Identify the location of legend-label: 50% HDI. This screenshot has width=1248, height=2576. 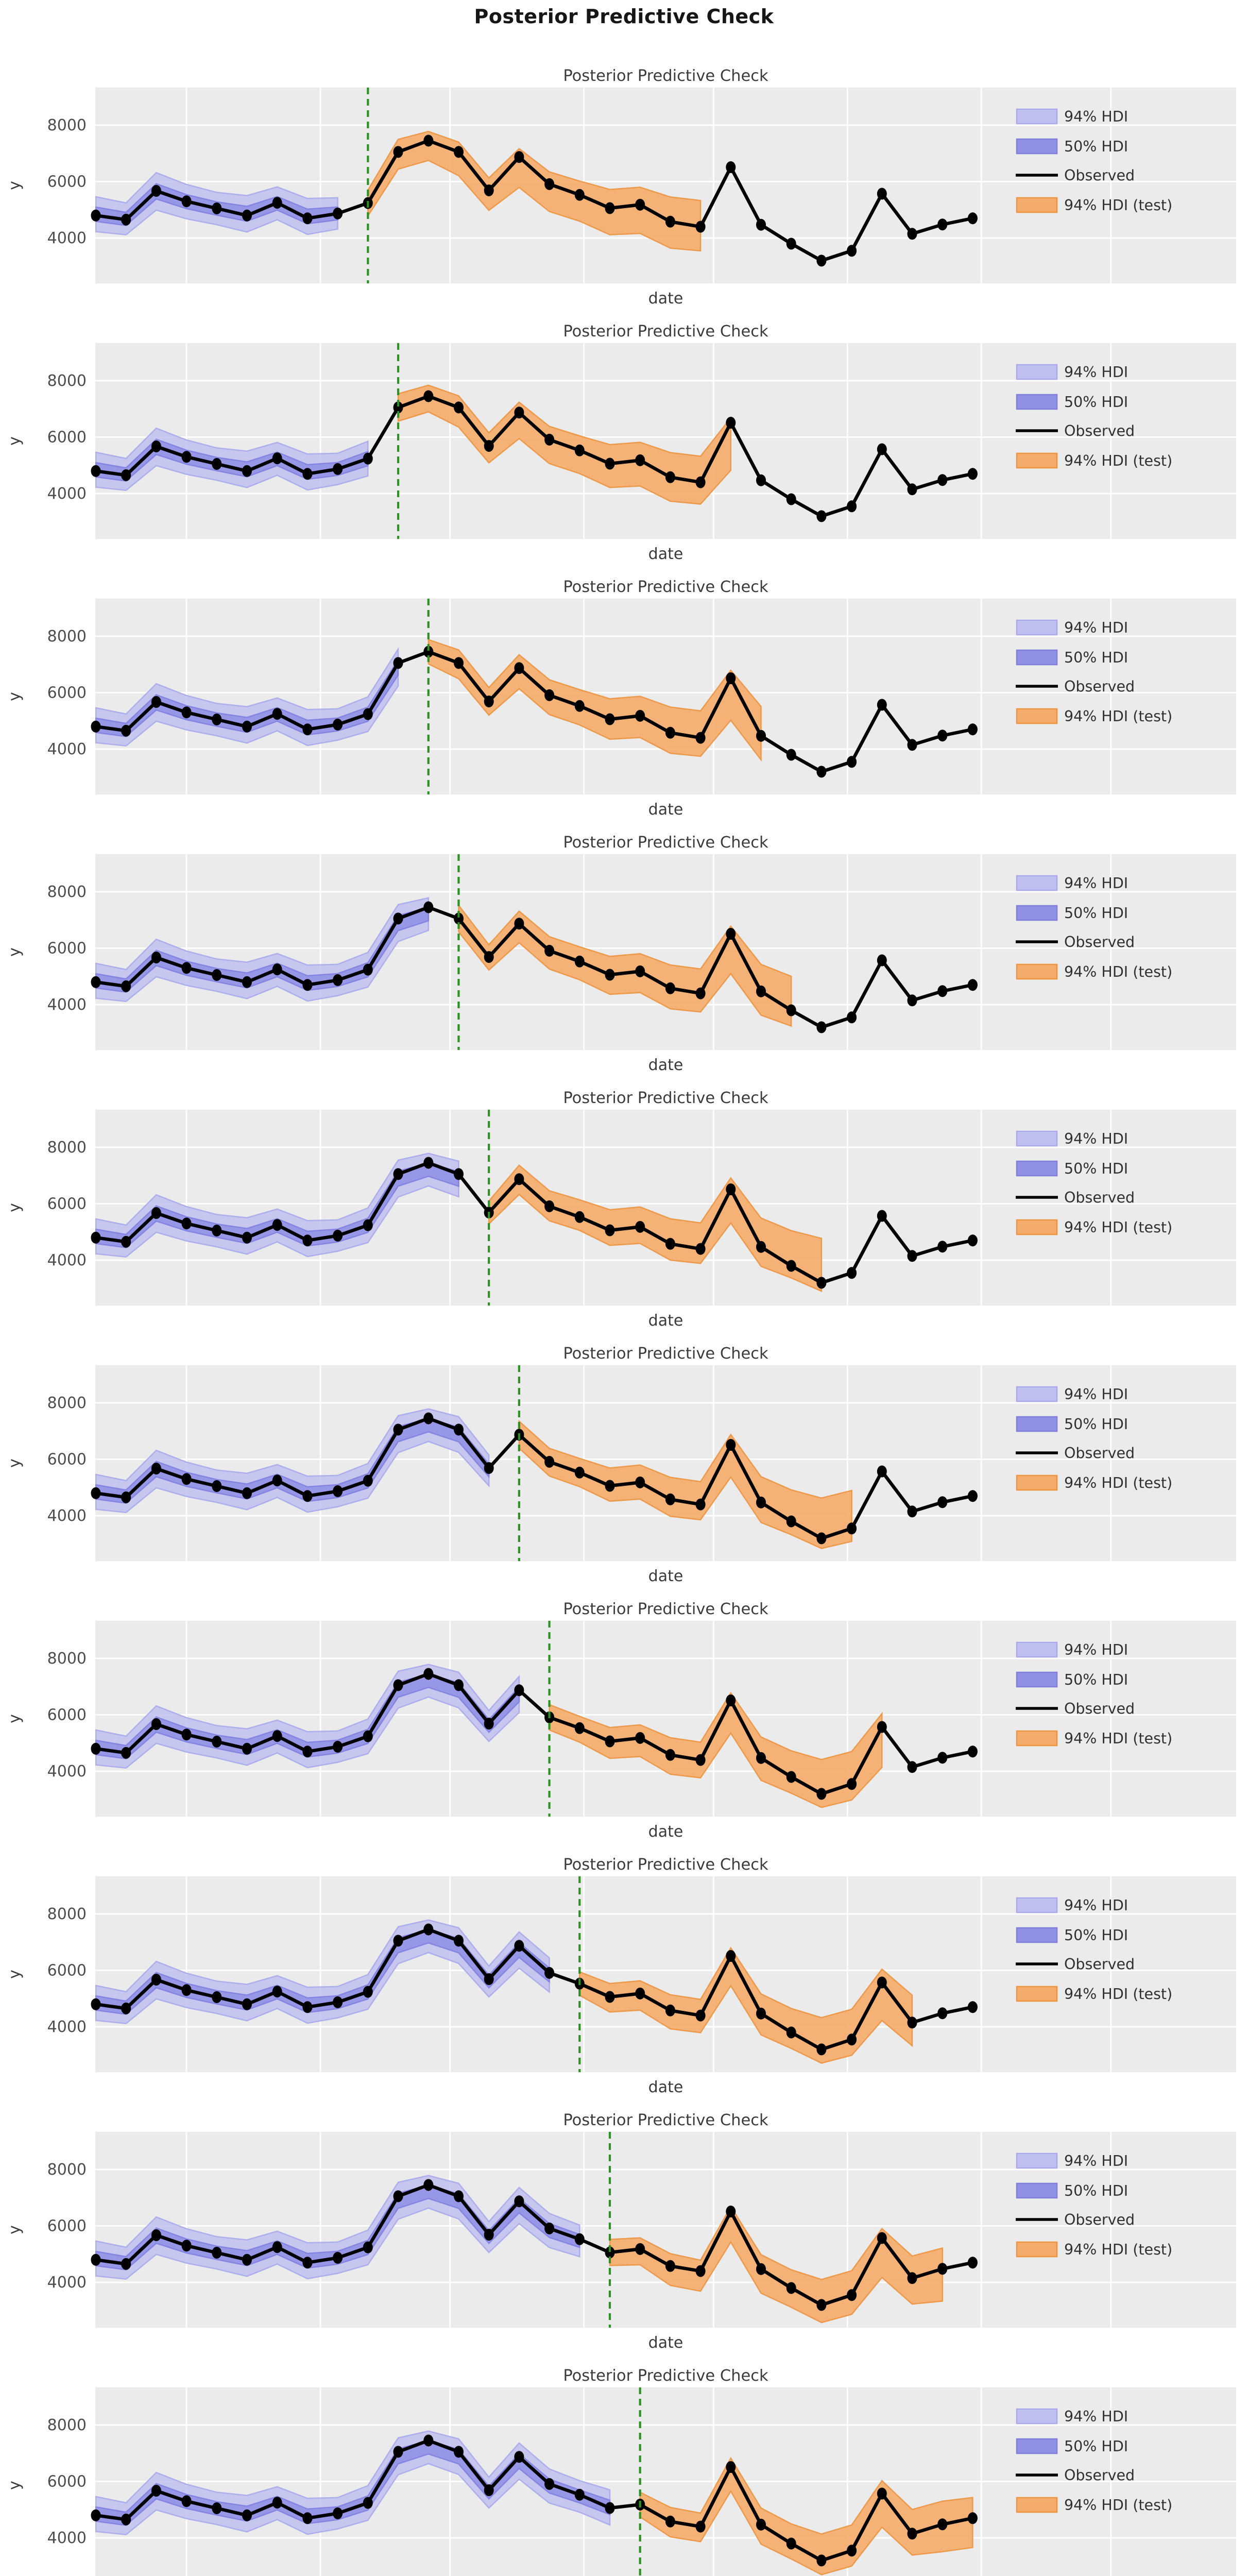
(1096, 1679).